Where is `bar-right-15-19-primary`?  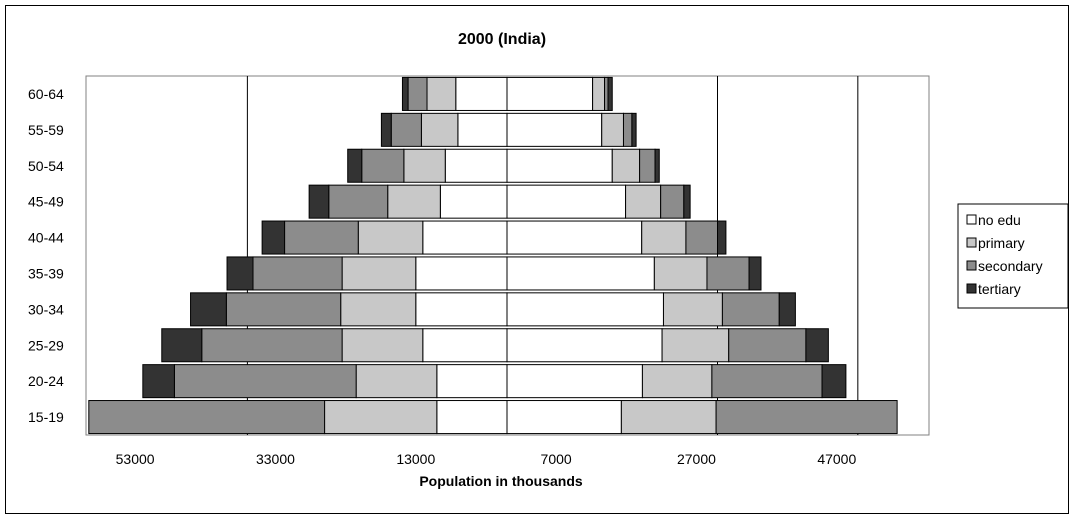
bar-right-15-19-primary is located at coordinates (668, 417).